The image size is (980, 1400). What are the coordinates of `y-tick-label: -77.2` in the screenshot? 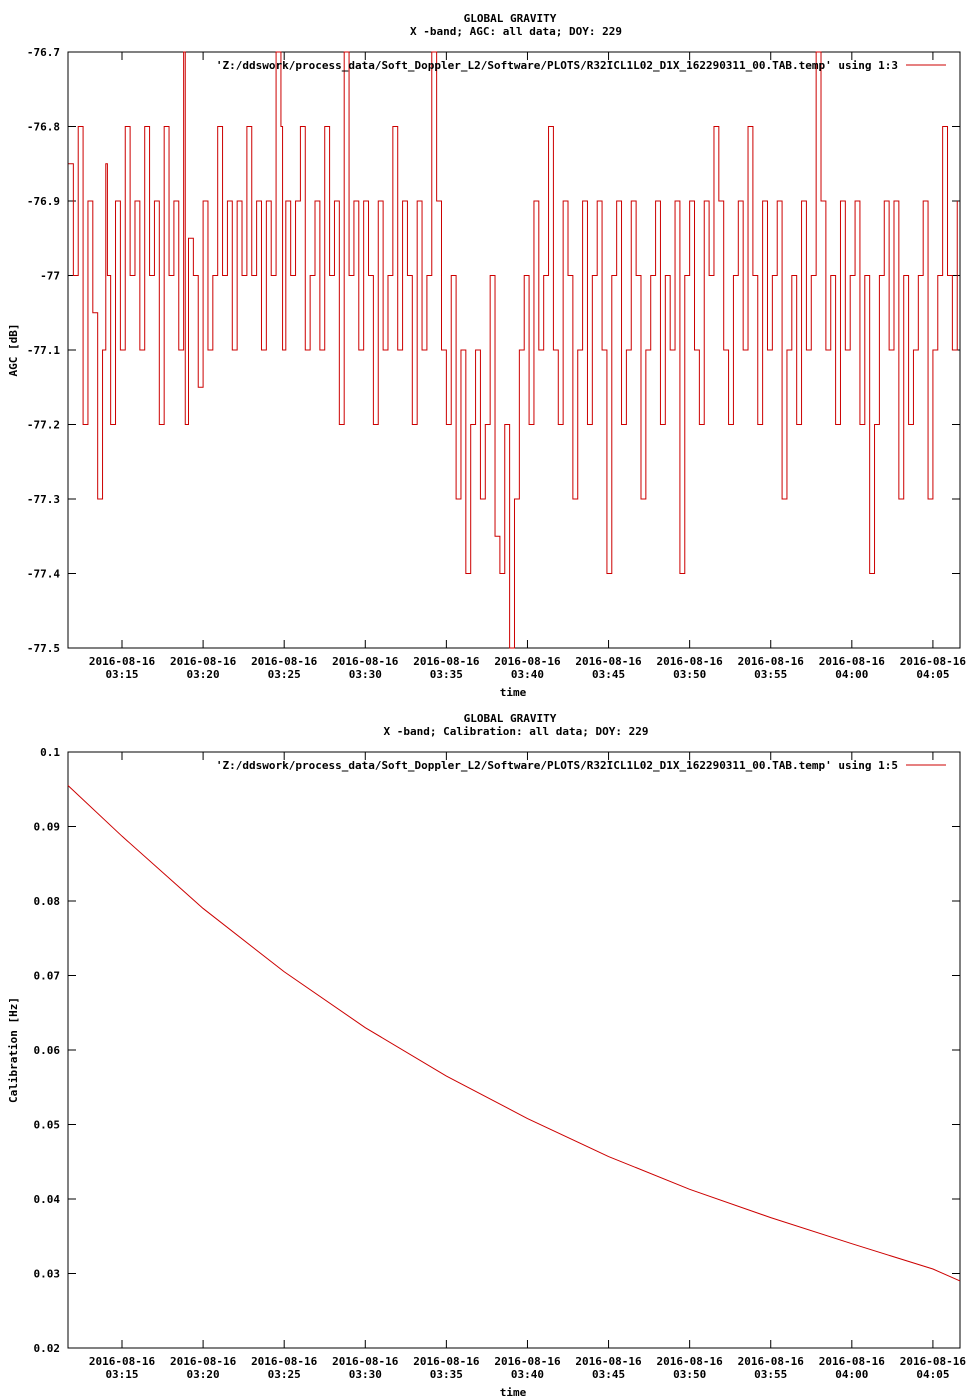 It's located at (43, 425).